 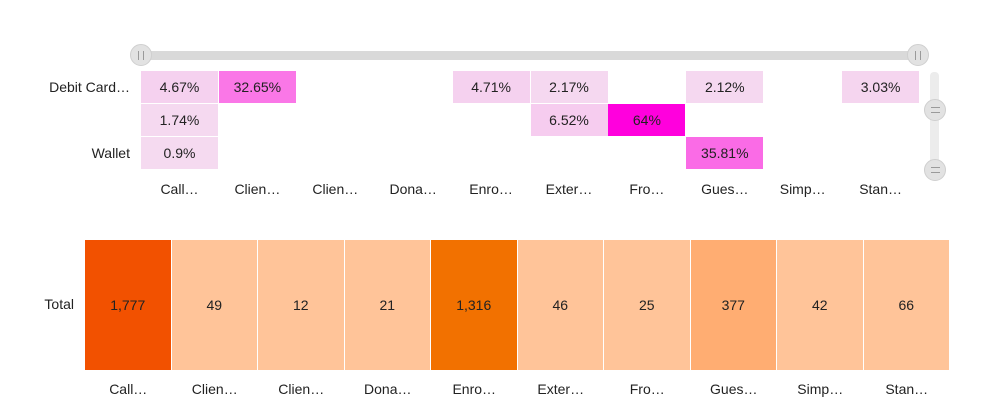 I want to click on heatmap-cell: 2.12%, so click(x=725, y=87).